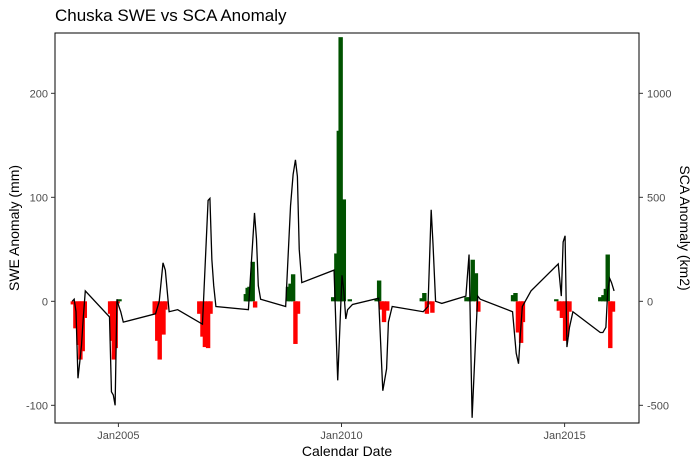  Describe the element at coordinates (341, 436) in the screenshot. I see `x-tick-label: Jan2010` at that location.